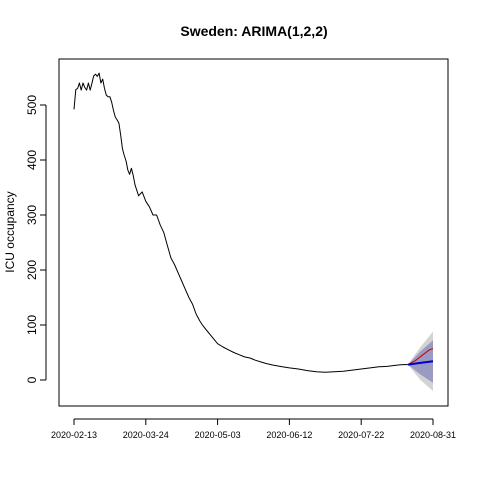 The width and height of the screenshot is (480, 480). I want to click on y-tick-label: 0, so click(32, 379).